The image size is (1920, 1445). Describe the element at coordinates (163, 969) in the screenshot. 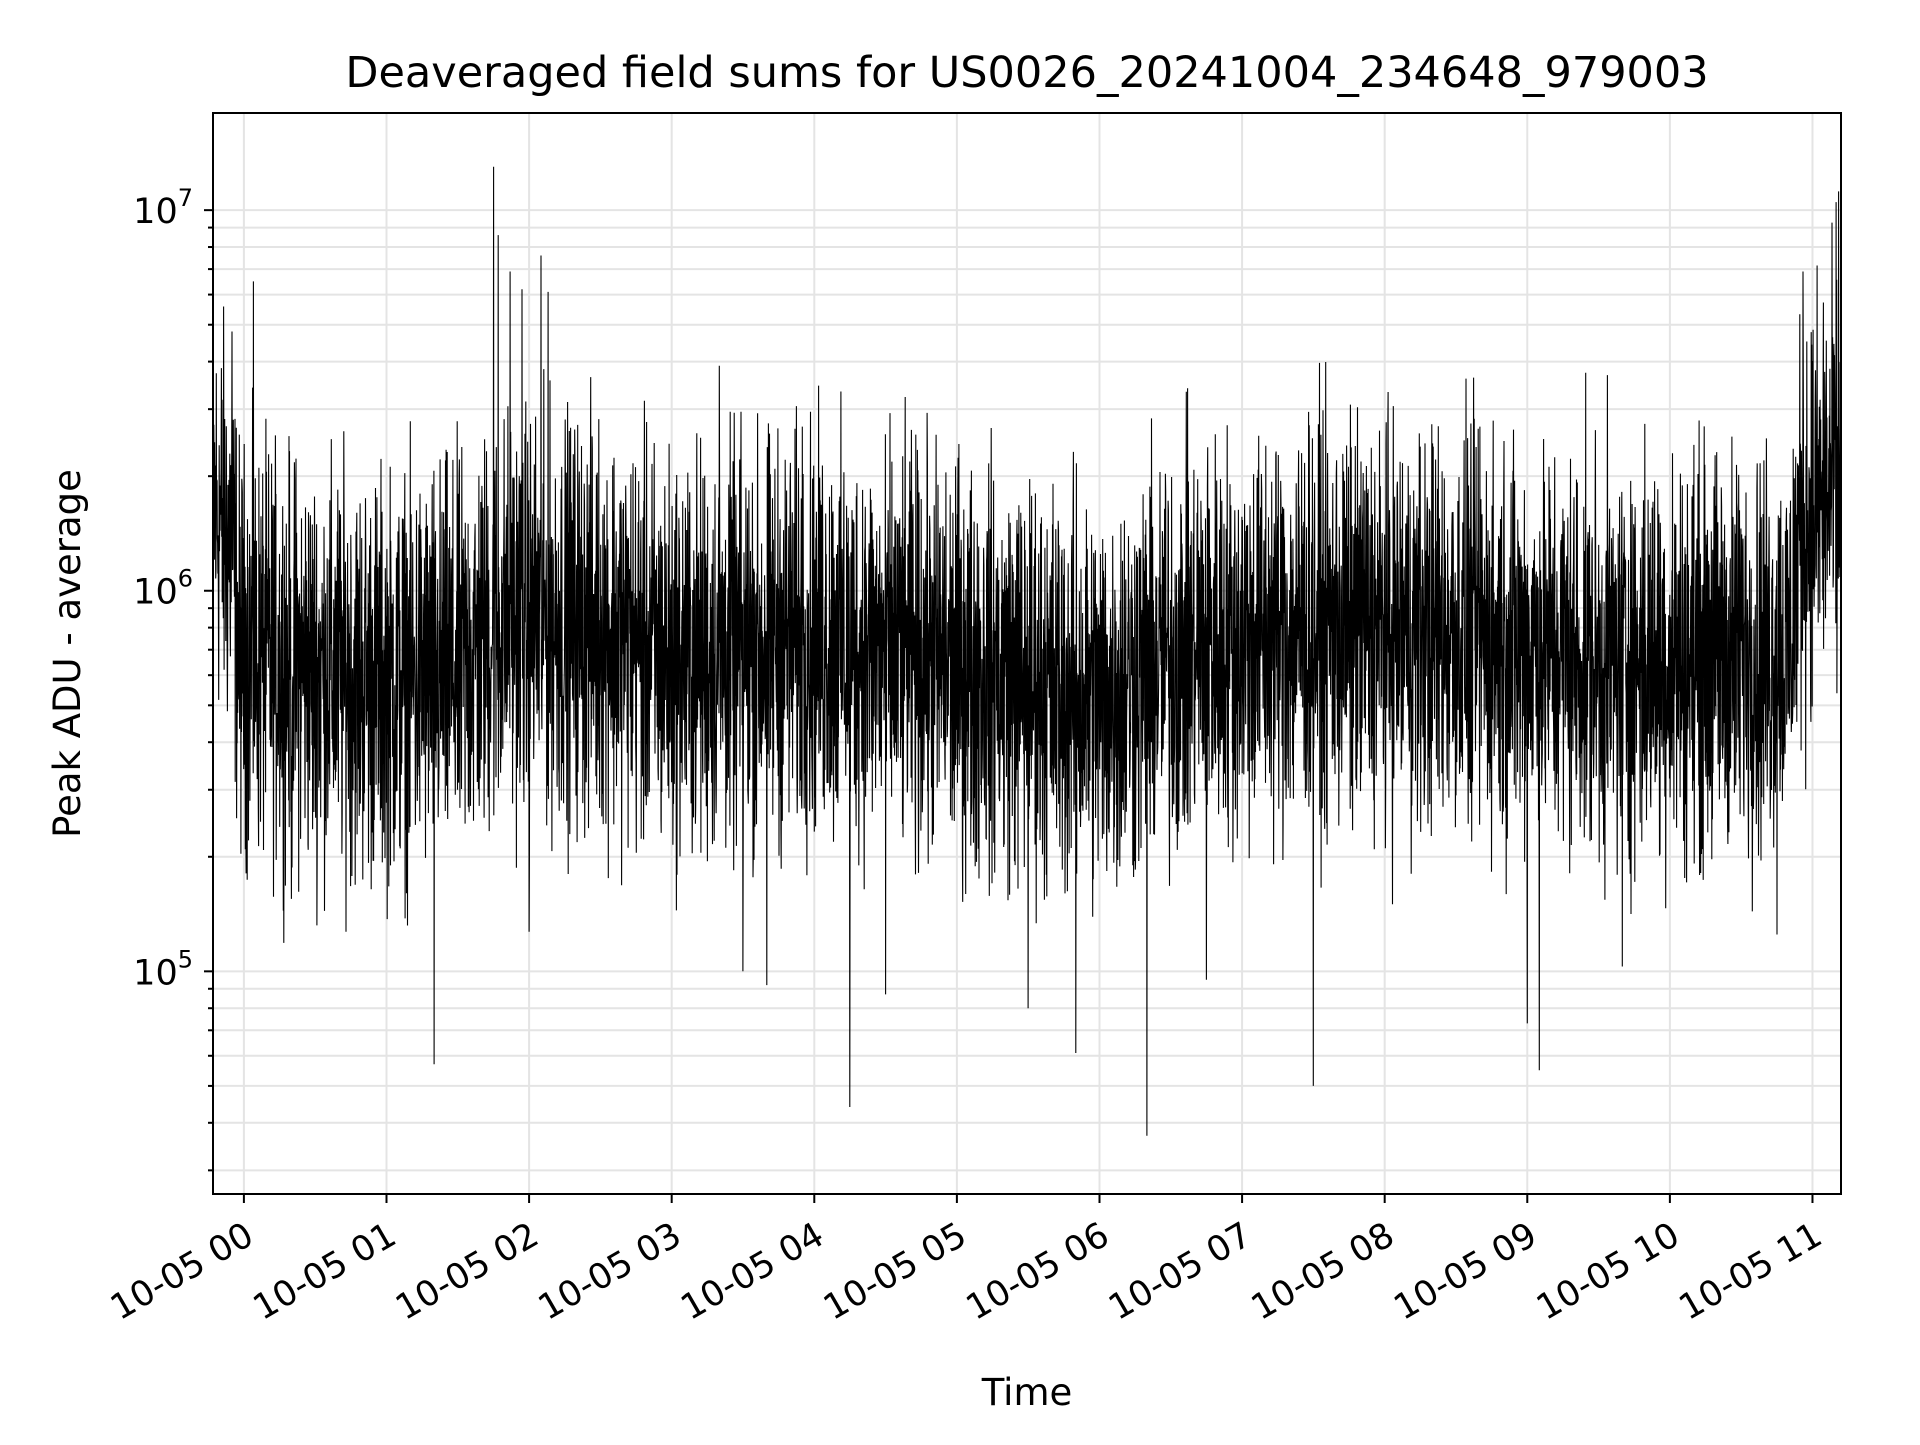

I see `y-tick-label: 10⁵` at that location.